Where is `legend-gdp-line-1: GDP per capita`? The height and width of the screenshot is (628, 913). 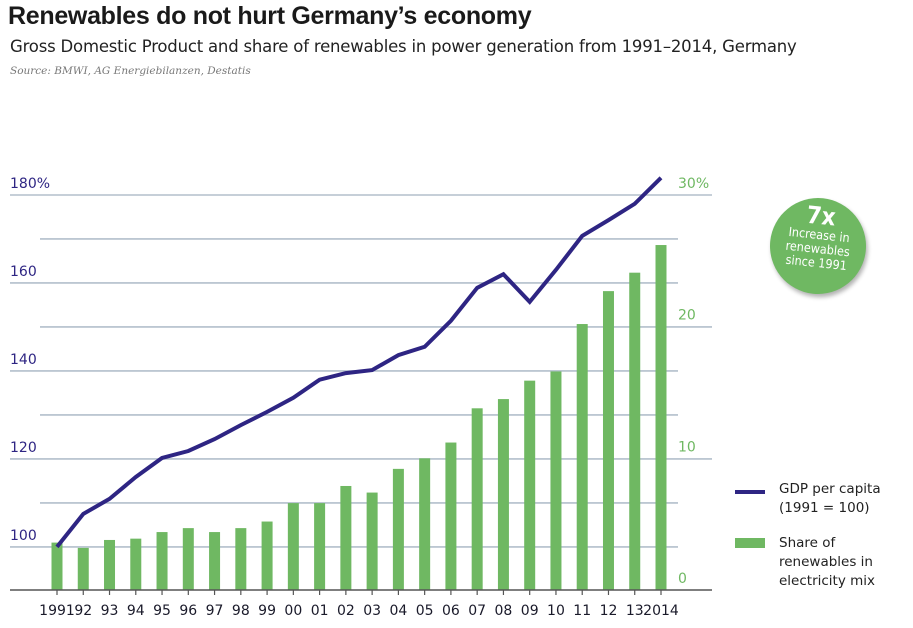 legend-gdp-line-1: GDP per capita is located at coordinates (830, 489).